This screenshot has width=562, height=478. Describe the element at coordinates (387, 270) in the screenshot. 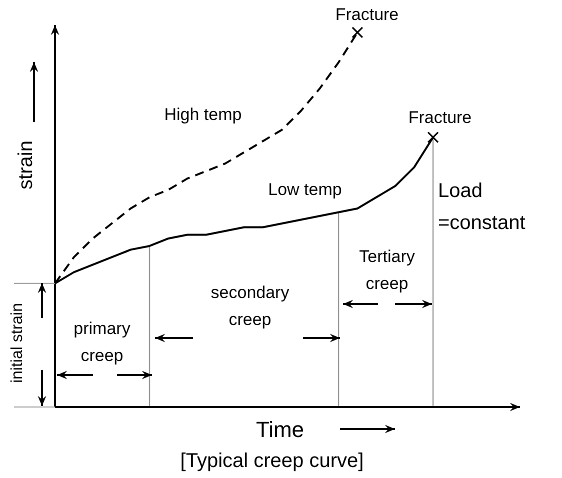

I see `annotation: Tertiary creep` at that location.